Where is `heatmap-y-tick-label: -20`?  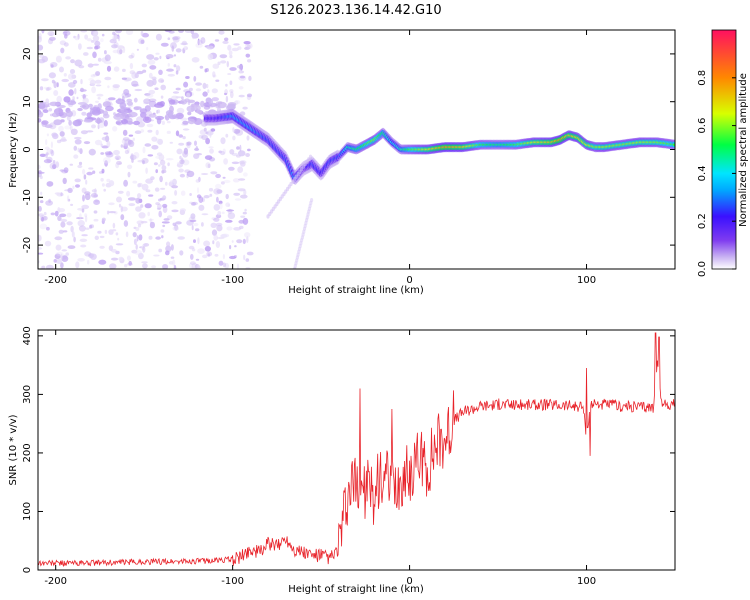
heatmap-y-tick-label: -20 is located at coordinates (27, 245).